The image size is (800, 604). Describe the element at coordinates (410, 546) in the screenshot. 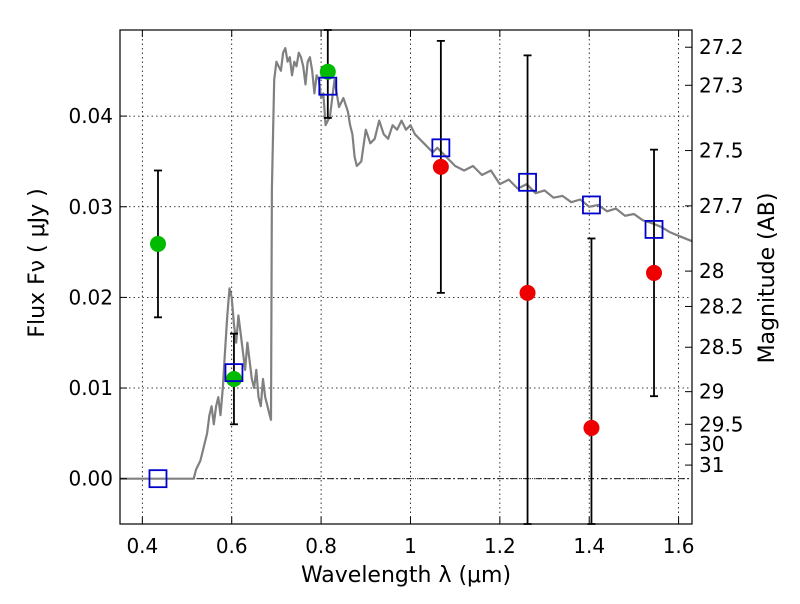

I see `x-tick-label: 1` at that location.